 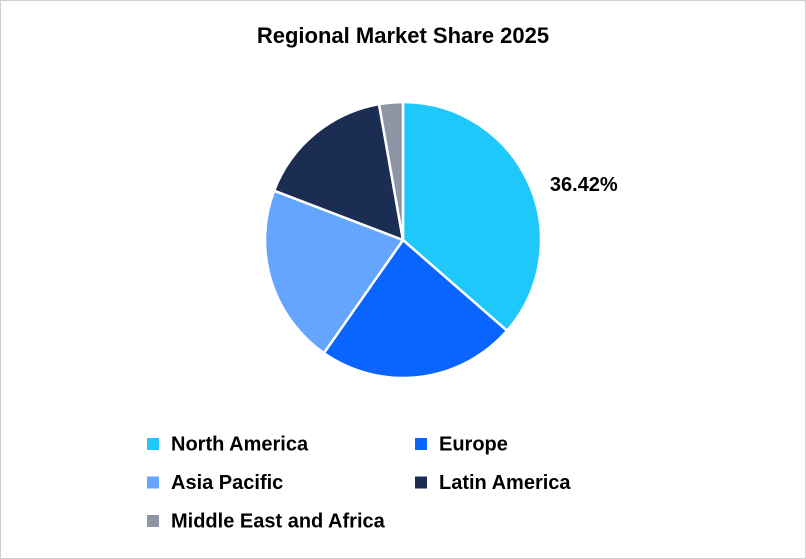 What do you see at coordinates (227, 483) in the screenshot?
I see `legend-label: Asia Pacific` at bounding box center [227, 483].